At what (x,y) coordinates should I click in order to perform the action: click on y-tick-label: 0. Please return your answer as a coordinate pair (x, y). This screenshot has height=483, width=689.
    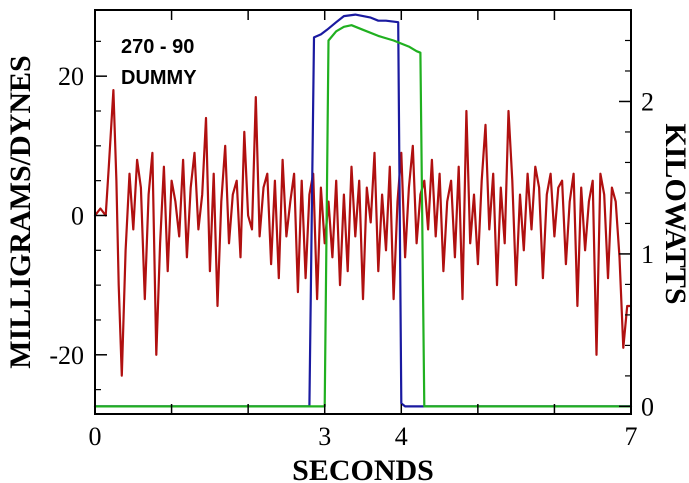
    Looking at the image, I should click on (77, 215).